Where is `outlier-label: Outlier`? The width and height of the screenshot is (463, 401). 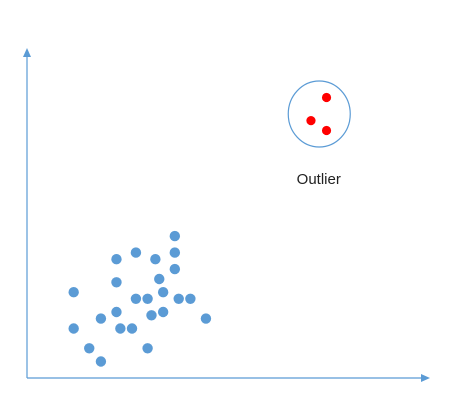 outlier-label: Outlier is located at coordinates (319, 179).